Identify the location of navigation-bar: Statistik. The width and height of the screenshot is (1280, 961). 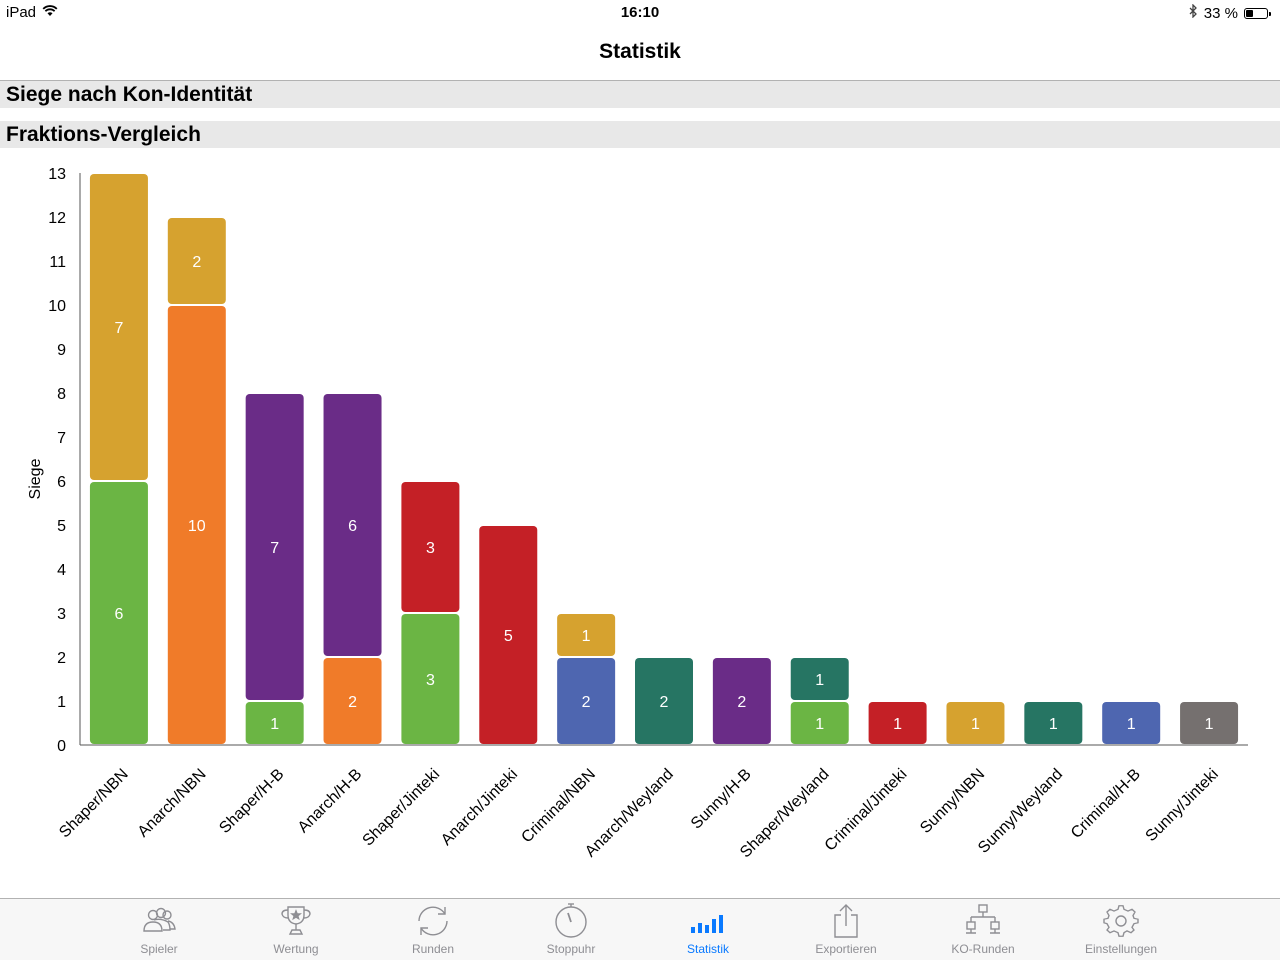
(640, 53).